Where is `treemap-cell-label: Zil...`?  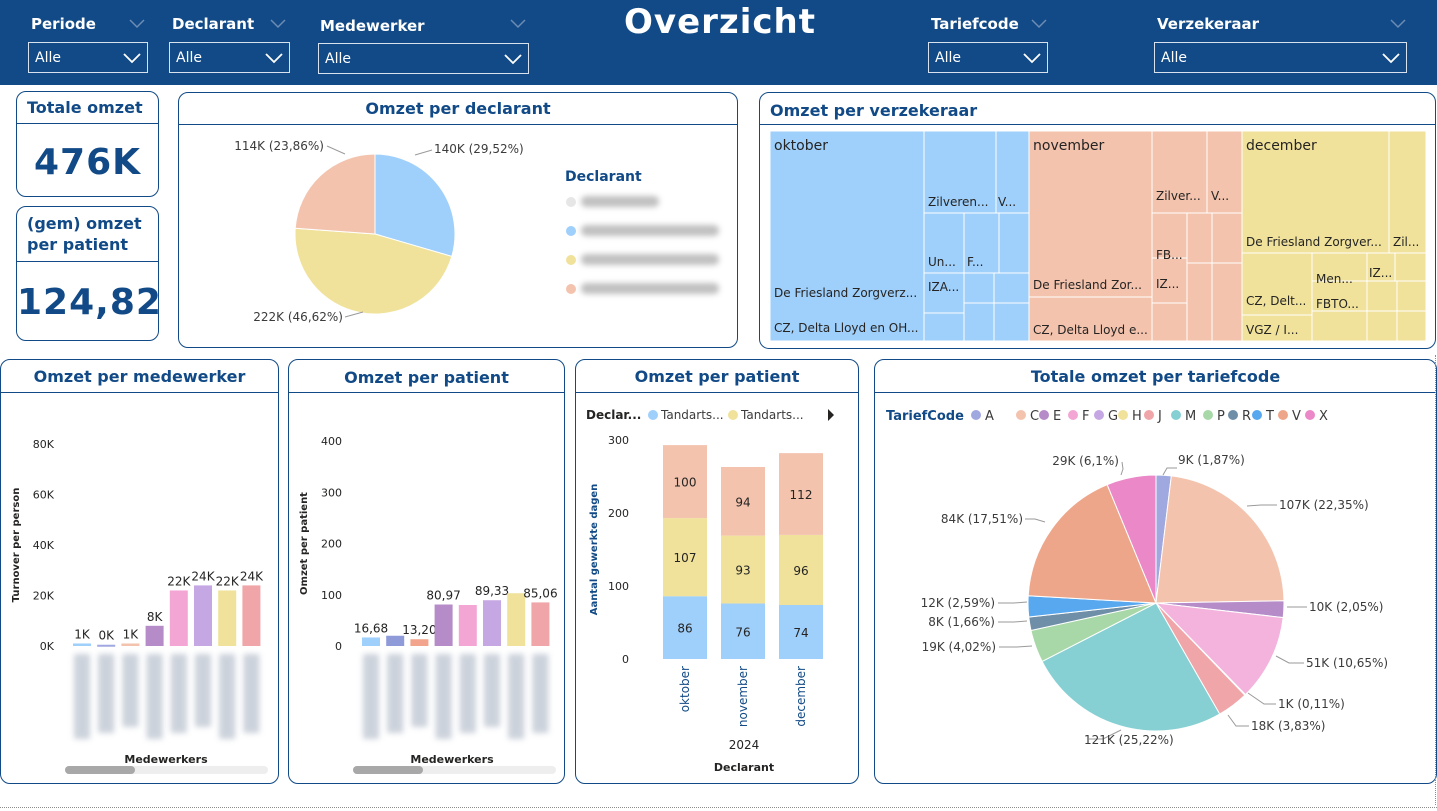 treemap-cell-label: Zil... is located at coordinates (1406, 242).